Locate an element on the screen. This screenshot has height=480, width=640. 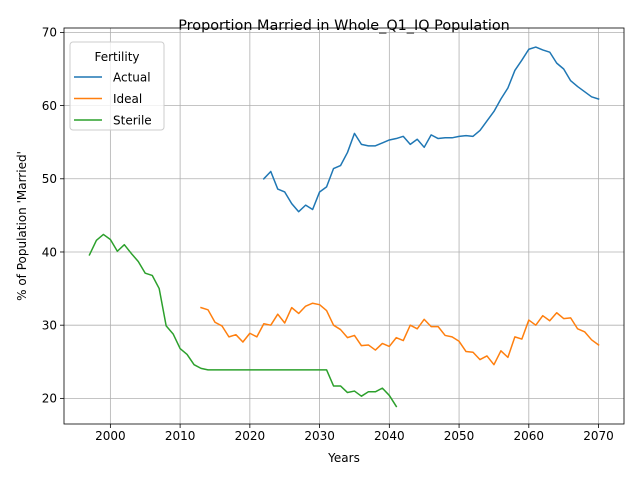
x-axis-ticks: 2000 2010 2020 2030 2040 2050 2060 2070 is located at coordinates (354, 433).